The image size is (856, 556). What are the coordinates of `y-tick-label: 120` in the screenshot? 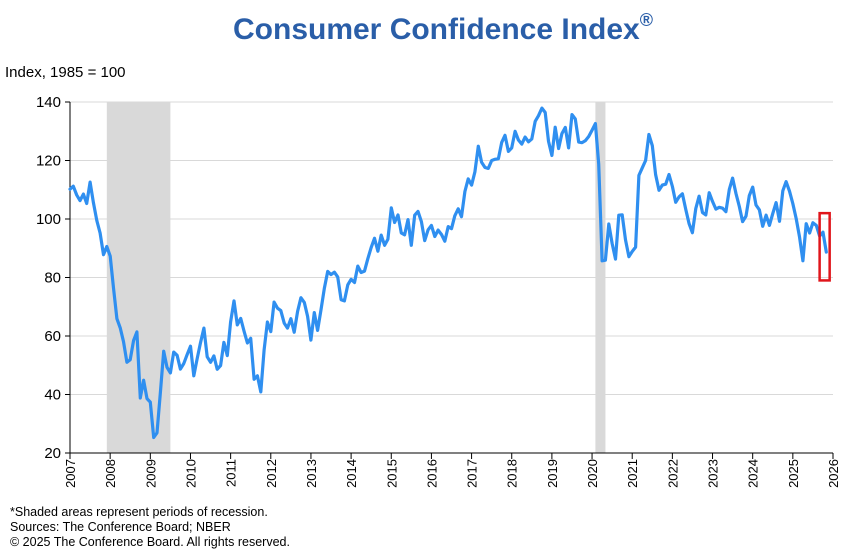 It's located at (48, 161).